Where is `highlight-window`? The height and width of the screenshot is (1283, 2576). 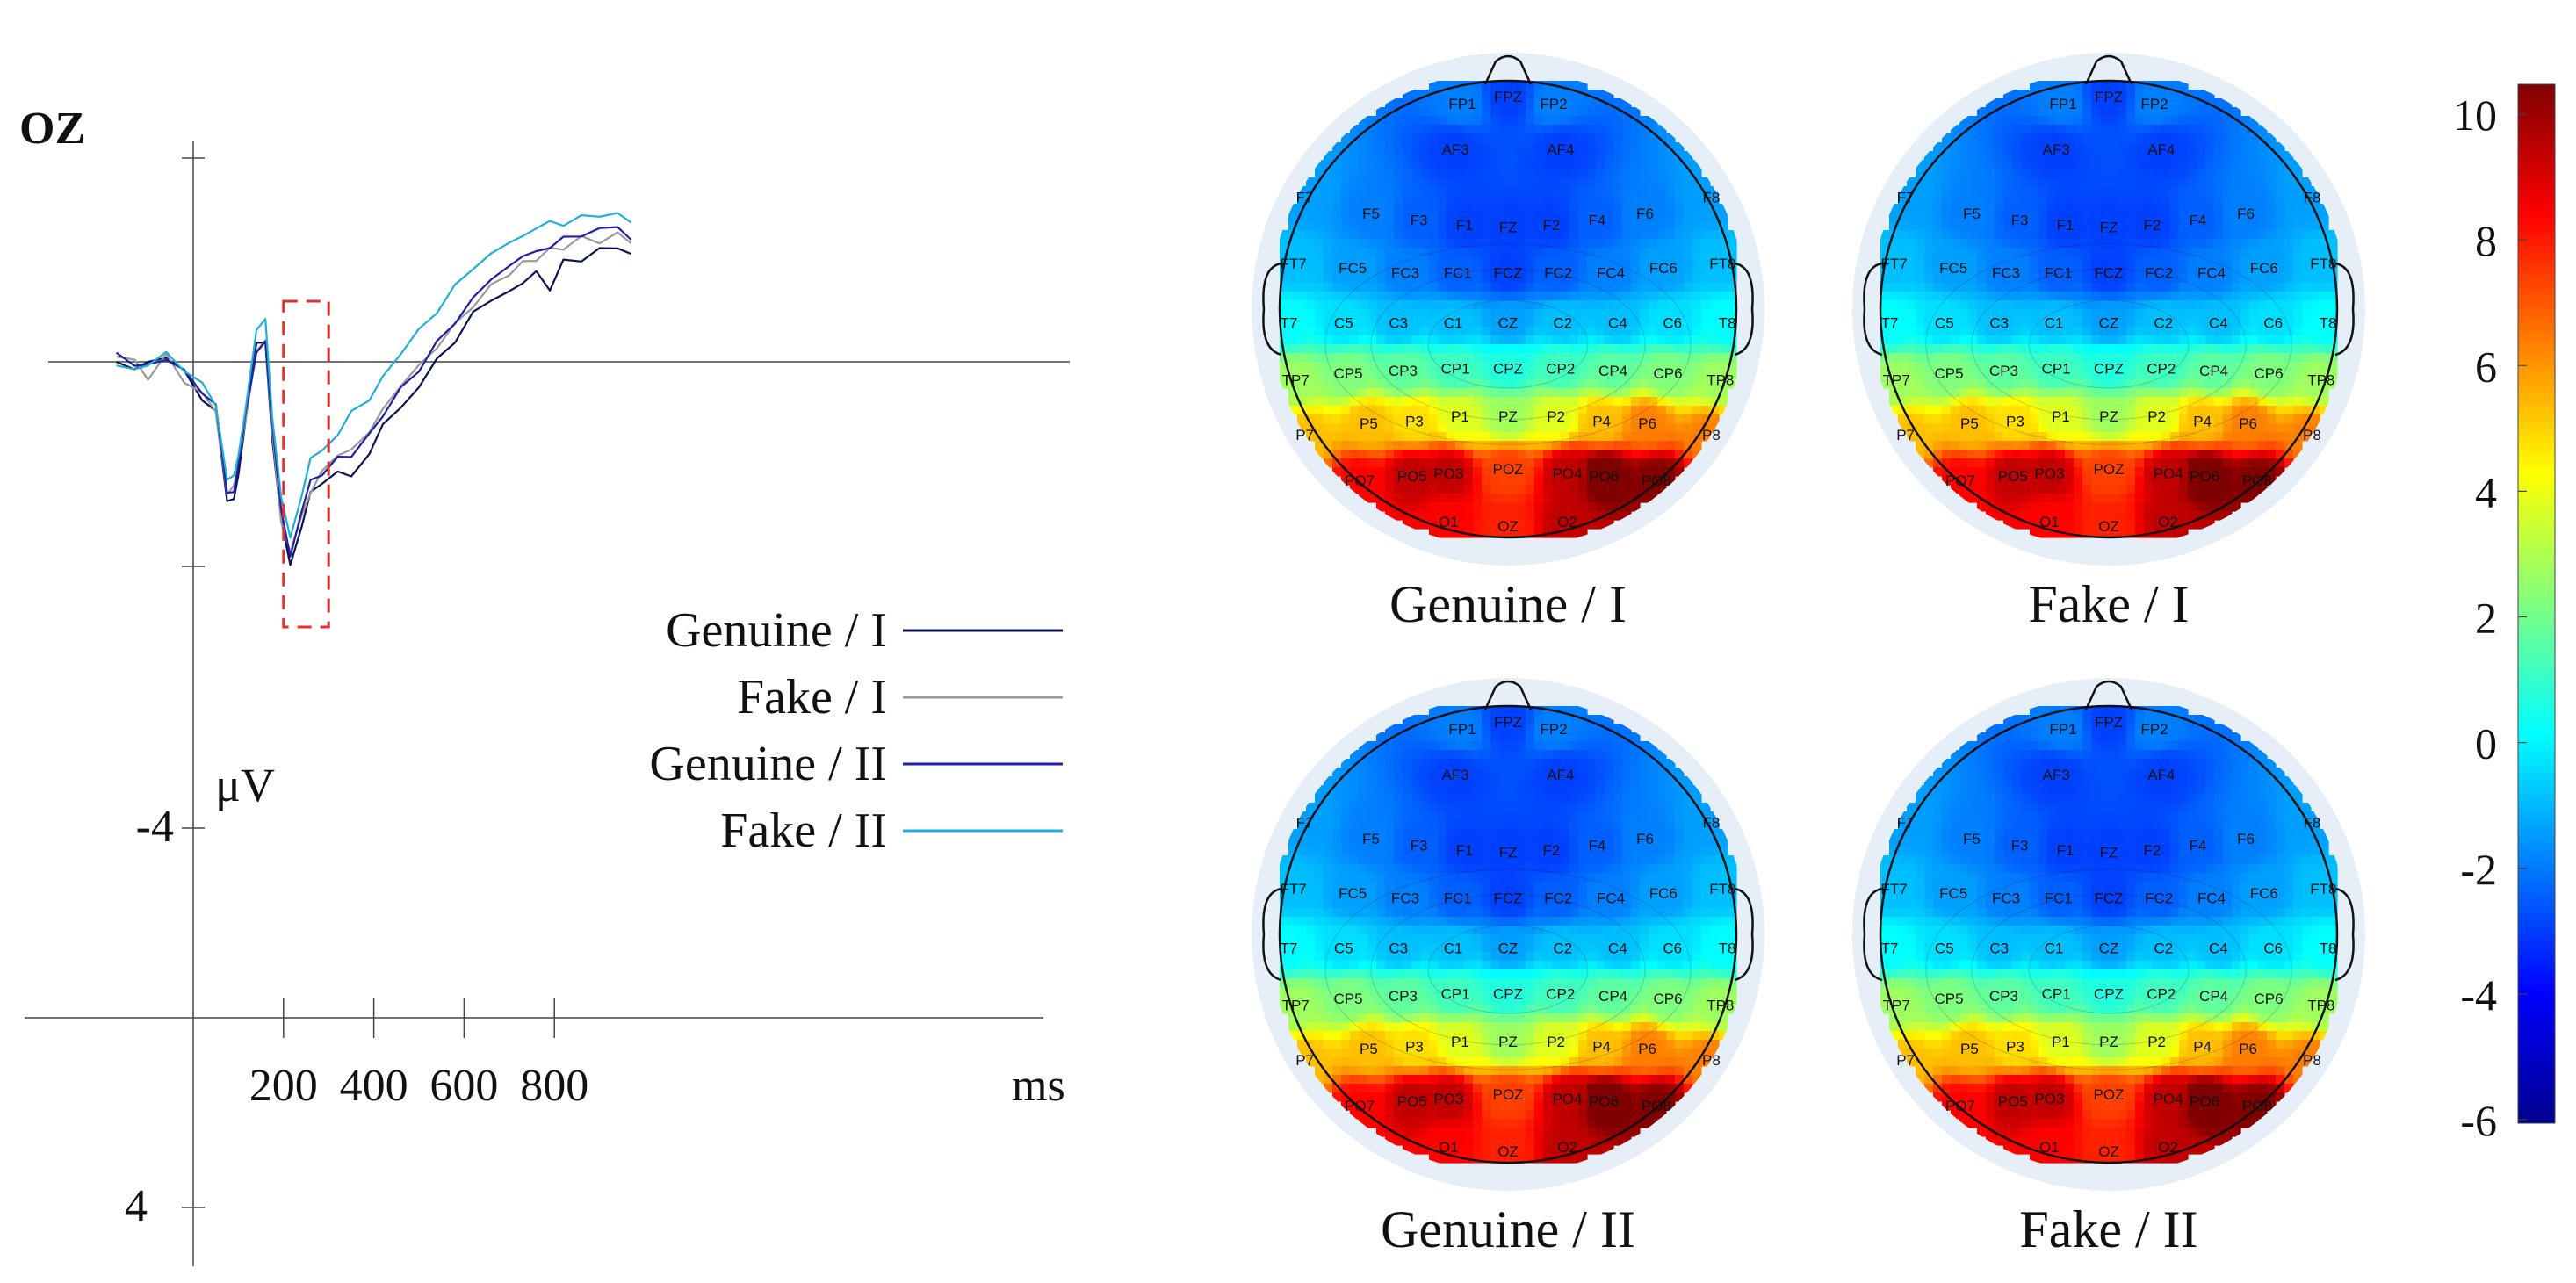
highlight-window is located at coordinates (306, 464).